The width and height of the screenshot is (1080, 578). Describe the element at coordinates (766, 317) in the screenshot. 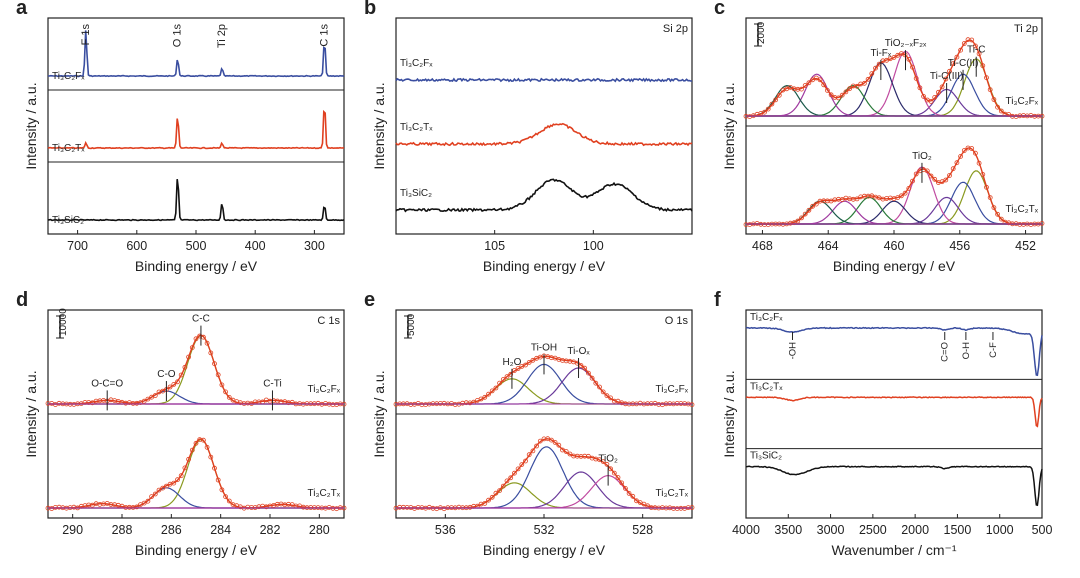

I see `series-label-f: Ti₃C₂Fₓ` at that location.